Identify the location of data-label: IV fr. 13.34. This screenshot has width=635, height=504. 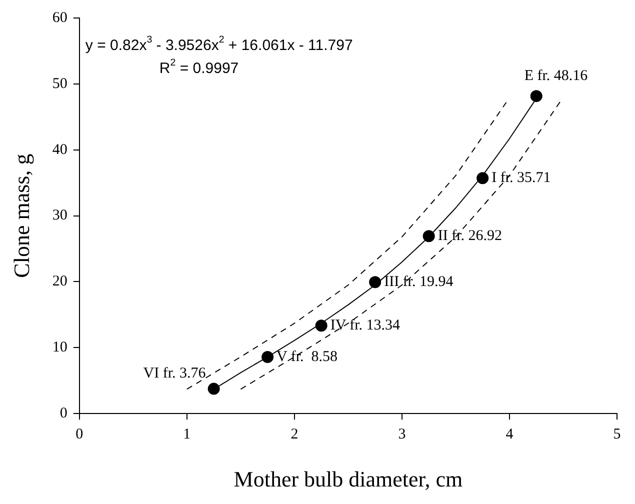
(365, 326).